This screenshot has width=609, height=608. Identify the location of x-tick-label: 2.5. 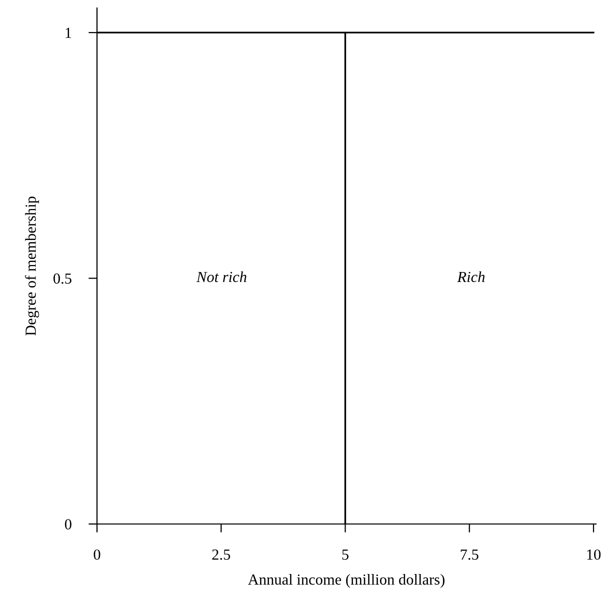
(221, 554).